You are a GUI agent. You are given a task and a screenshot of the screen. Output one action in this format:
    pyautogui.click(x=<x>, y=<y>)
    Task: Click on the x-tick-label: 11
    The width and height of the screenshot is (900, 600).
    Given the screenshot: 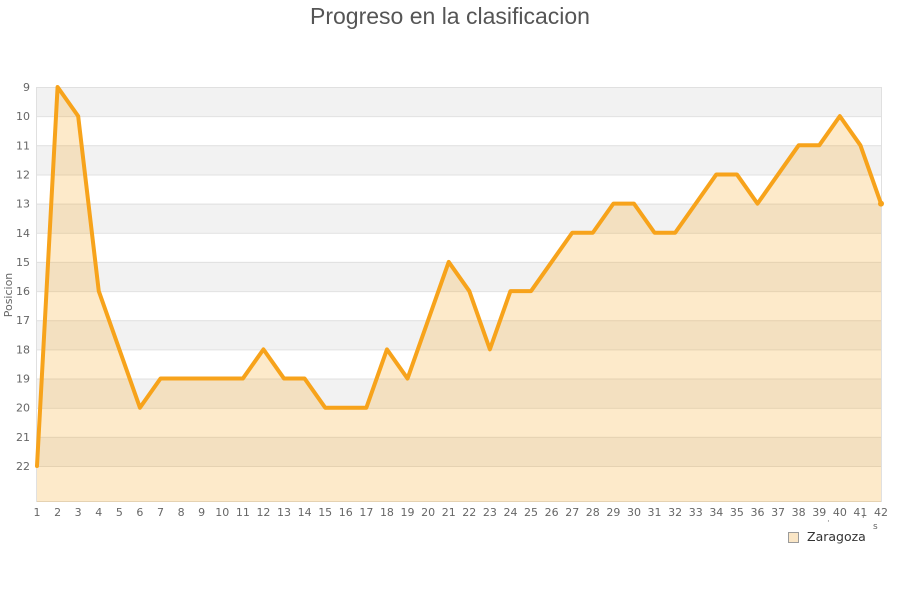 What is the action you would take?
    pyautogui.click(x=243, y=512)
    